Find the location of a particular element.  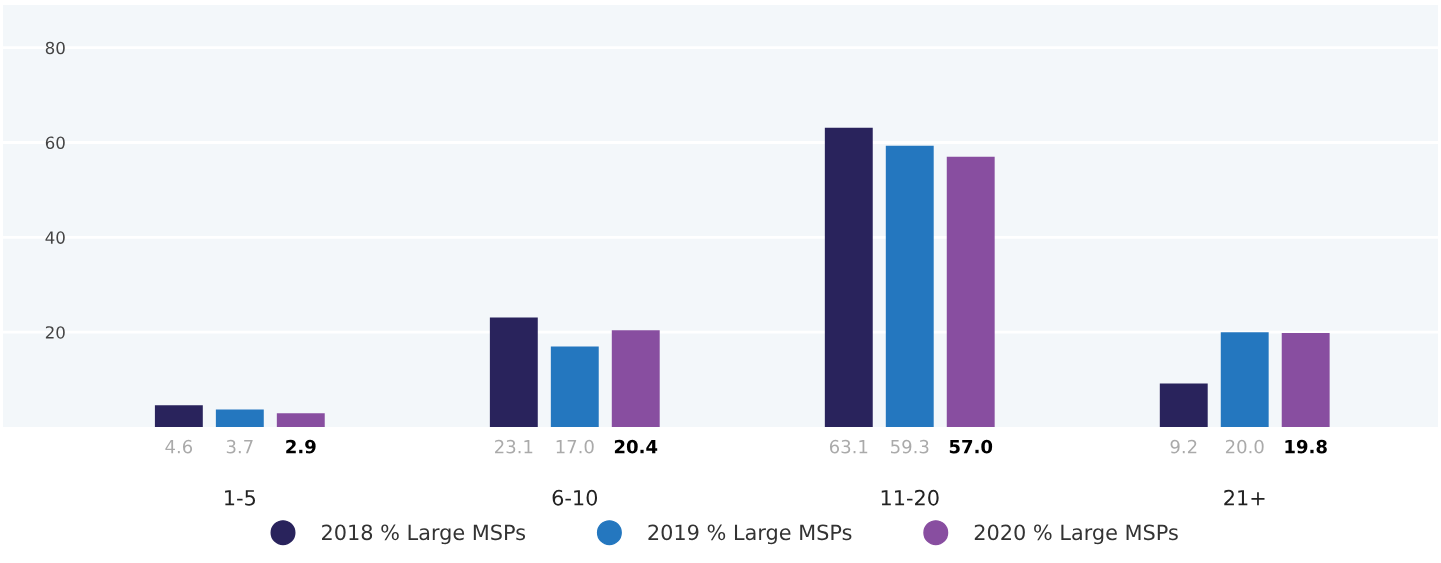

y-tick-label: 60 is located at coordinates (55, 143).